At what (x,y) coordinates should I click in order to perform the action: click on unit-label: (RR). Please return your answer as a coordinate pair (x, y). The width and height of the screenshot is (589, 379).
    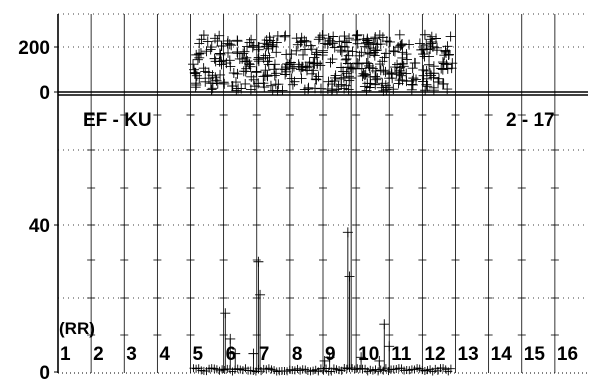
    Looking at the image, I should click on (77, 328).